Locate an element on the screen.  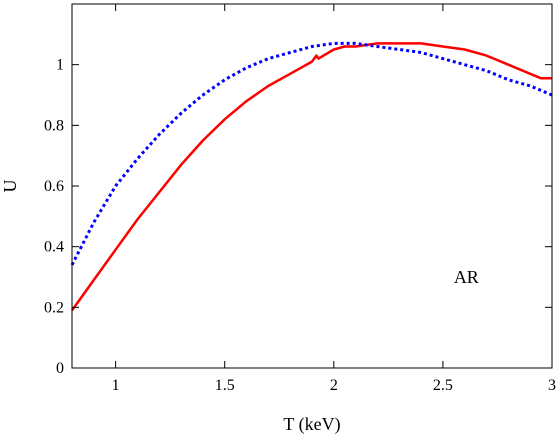
x-tick-label: 3 is located at coordinates (552, 385).